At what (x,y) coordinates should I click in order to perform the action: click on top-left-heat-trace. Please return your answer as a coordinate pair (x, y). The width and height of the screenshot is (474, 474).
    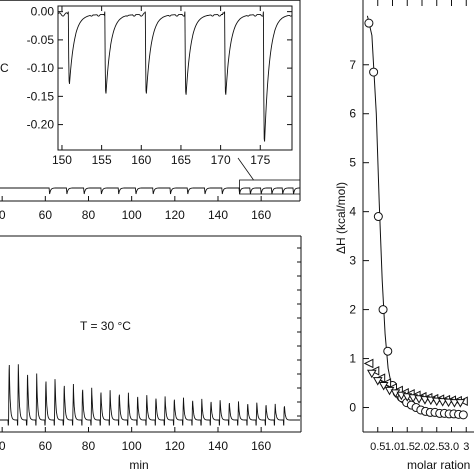
    Looking at the image, I should click on (150, 191).